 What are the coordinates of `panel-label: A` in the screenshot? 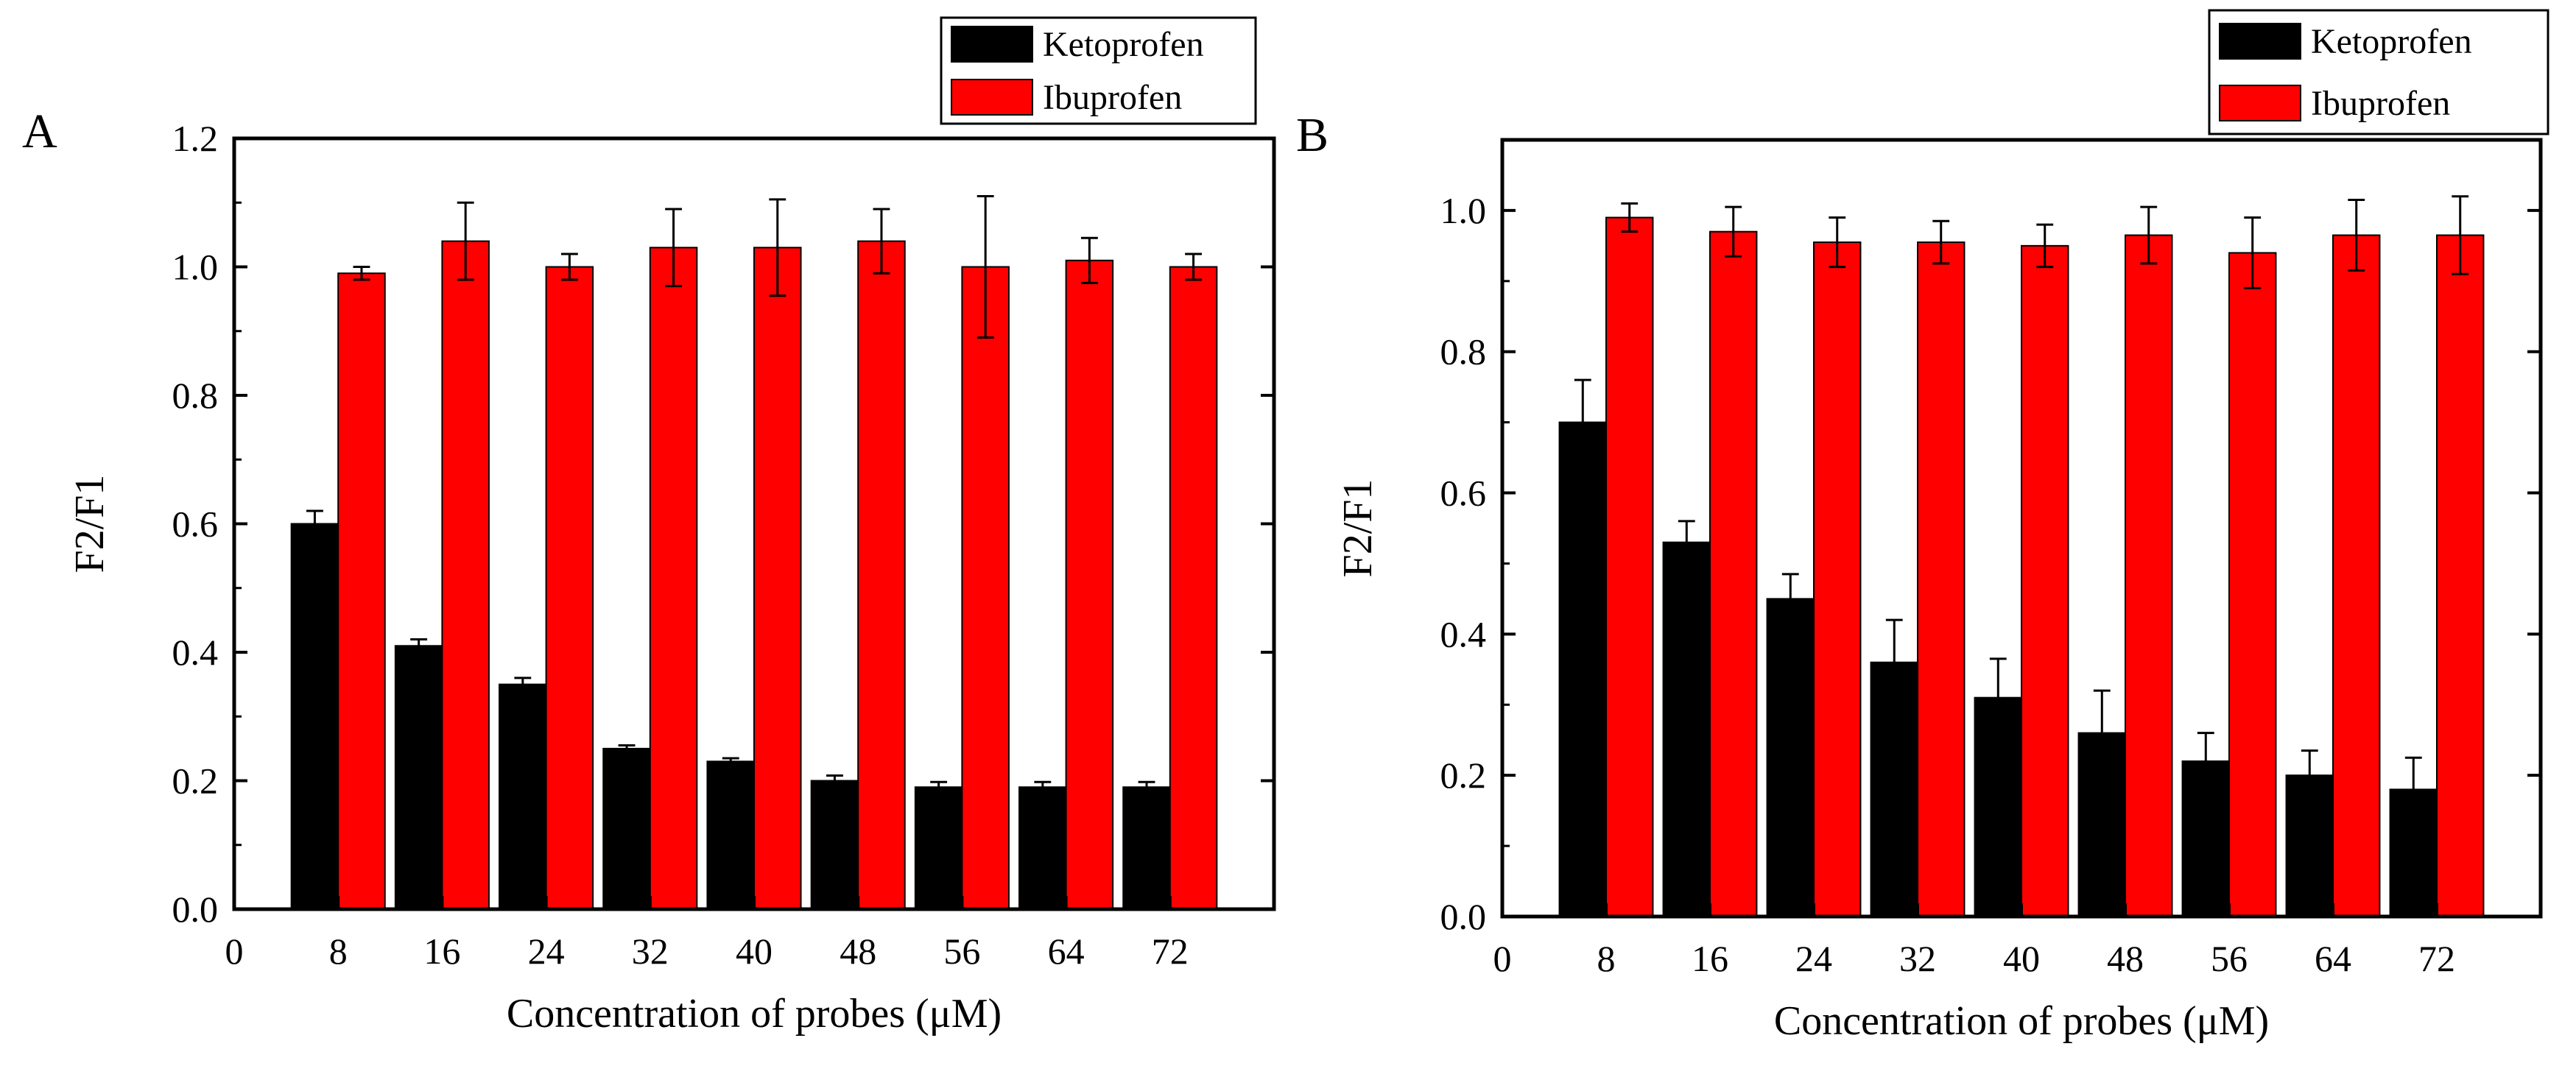 It's located at (39, 131).